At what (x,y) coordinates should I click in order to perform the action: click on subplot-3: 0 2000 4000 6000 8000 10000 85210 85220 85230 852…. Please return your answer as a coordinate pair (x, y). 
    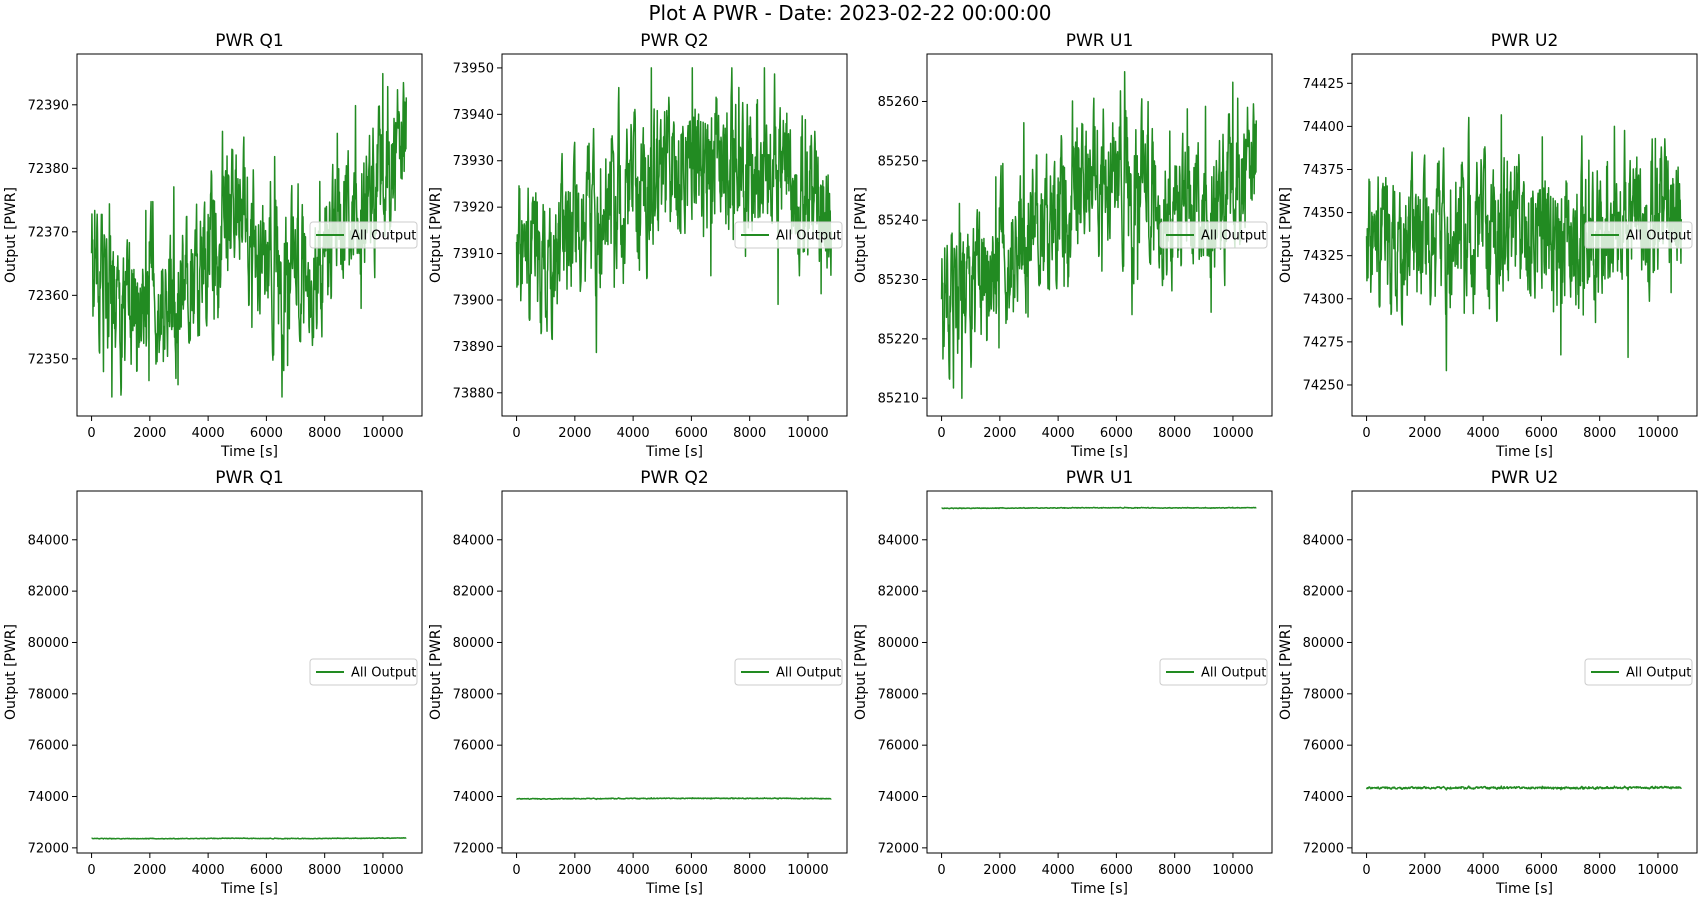
    Looking at the image, I should click on (1063, 245).